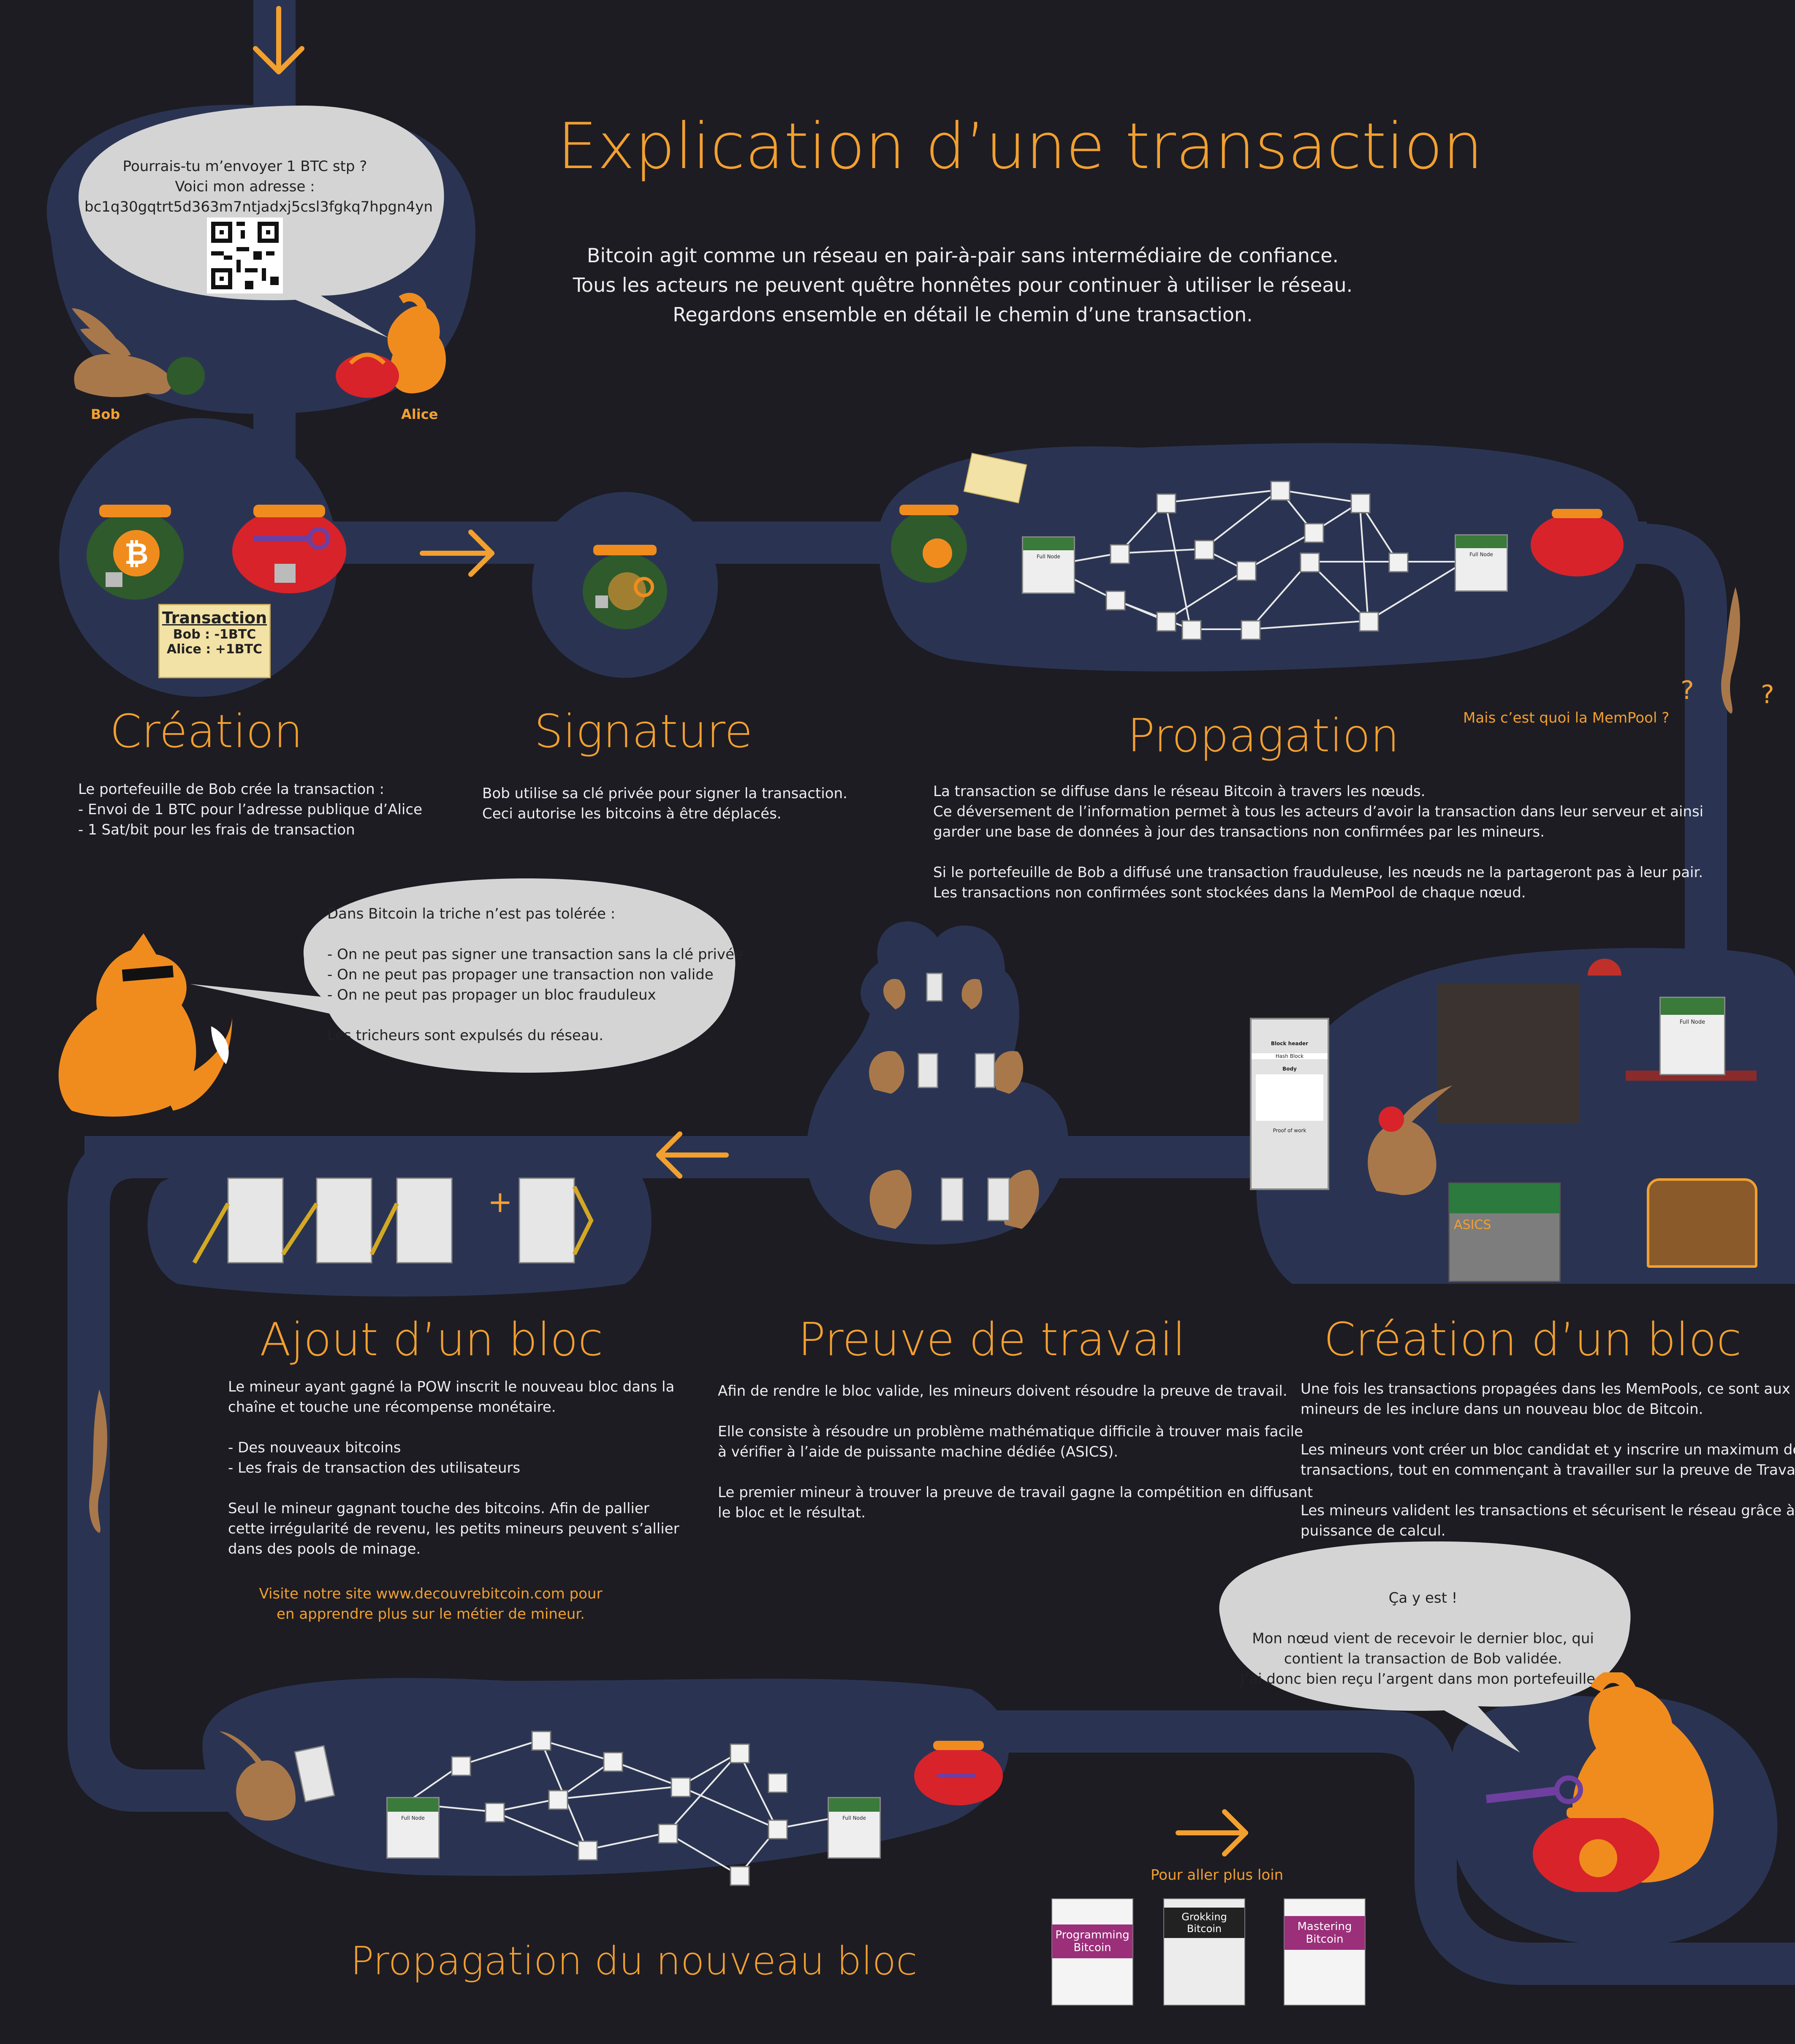 Image resolution: width=1795 pixels, height=2044 pixels. What do you see at coordinates (214, 634) in the screenshot?
I see `scroll-line: Bob : -1BTC` at bounding box center [214, 634].